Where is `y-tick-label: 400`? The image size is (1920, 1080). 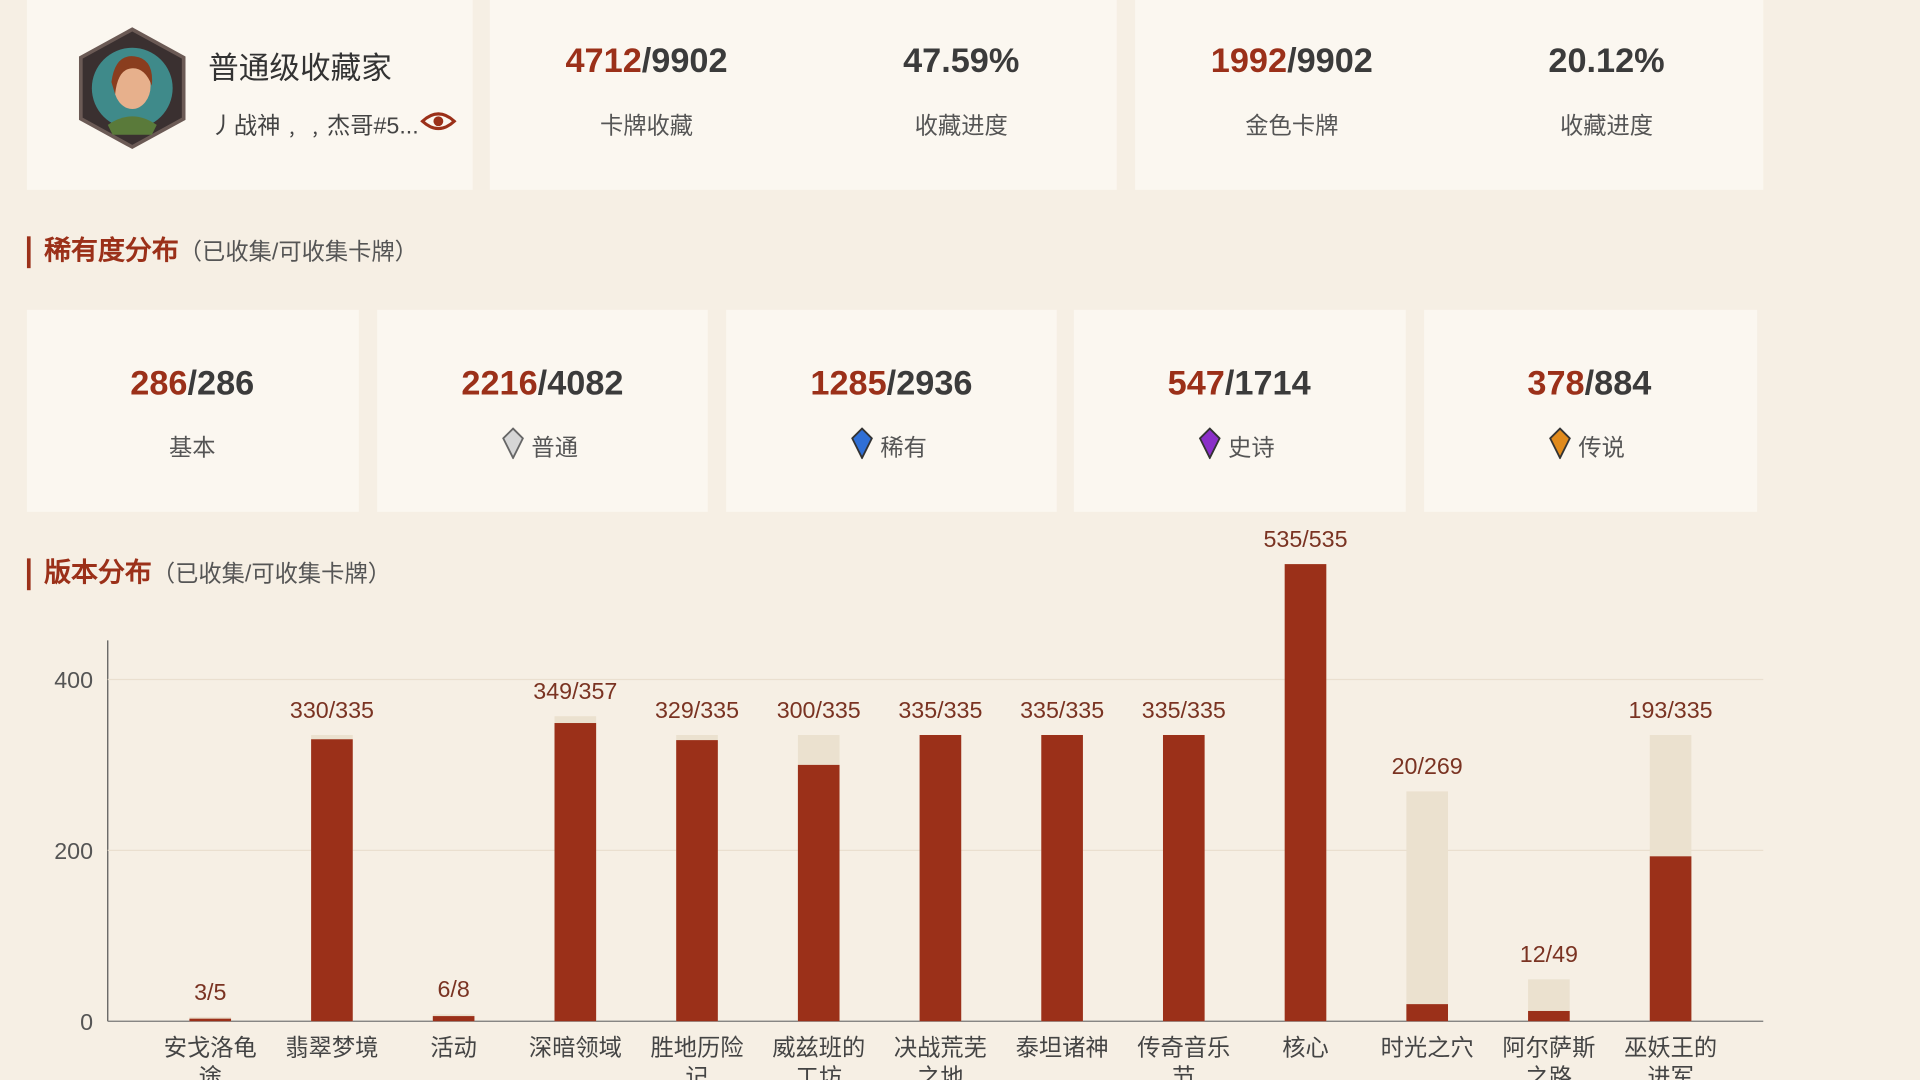
y-tick-label: 400 is located at coordinates (73, 680).